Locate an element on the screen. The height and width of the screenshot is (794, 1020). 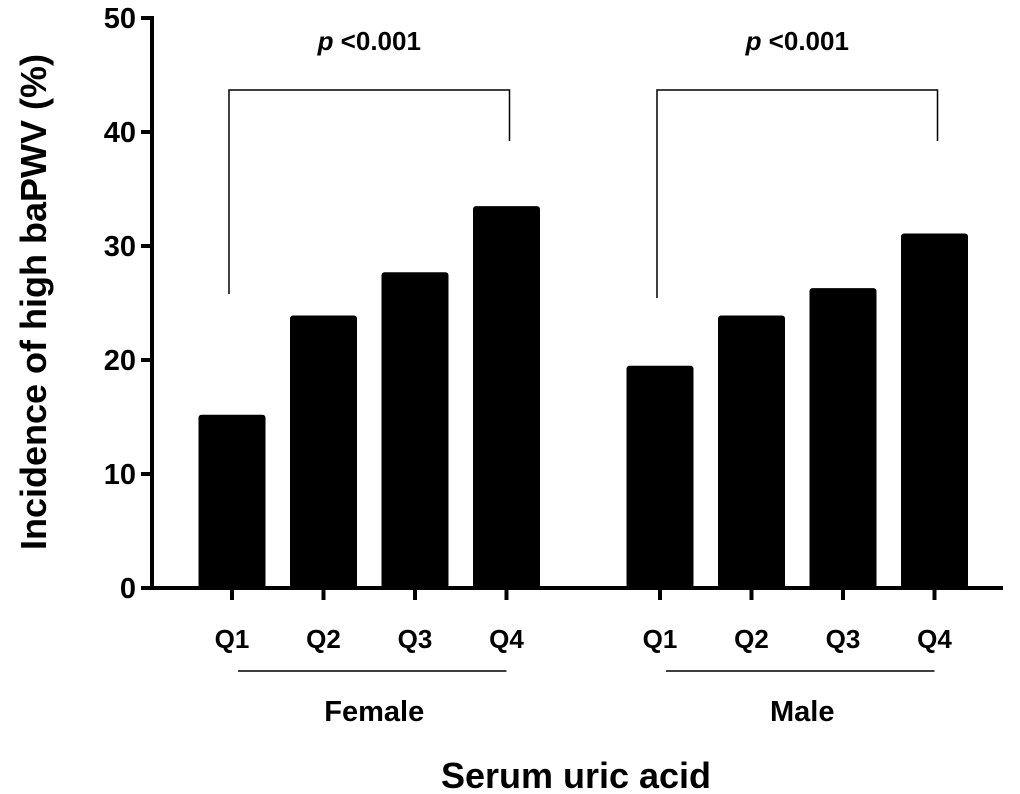
y-tick-label: 50 is located at coordinates (120, 19).